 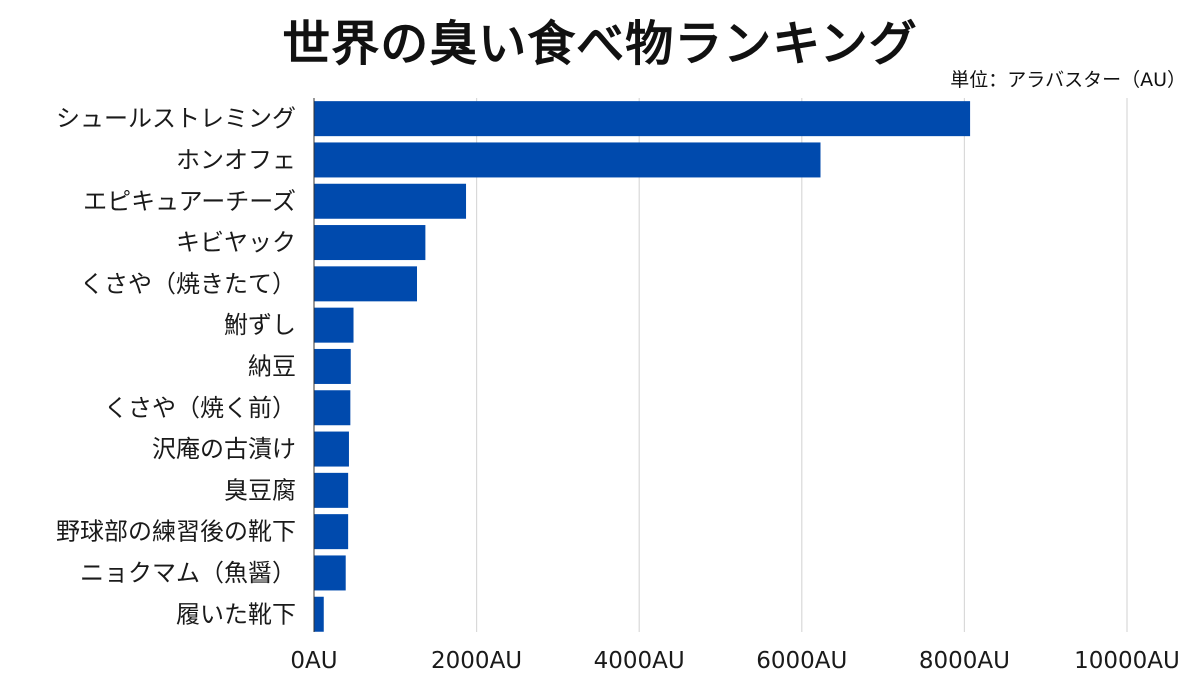 I want to click on tick-labels: 0AU 2000AU 4000AU 6000AU 8000AU 10000AU, so click(x=734, y=661).